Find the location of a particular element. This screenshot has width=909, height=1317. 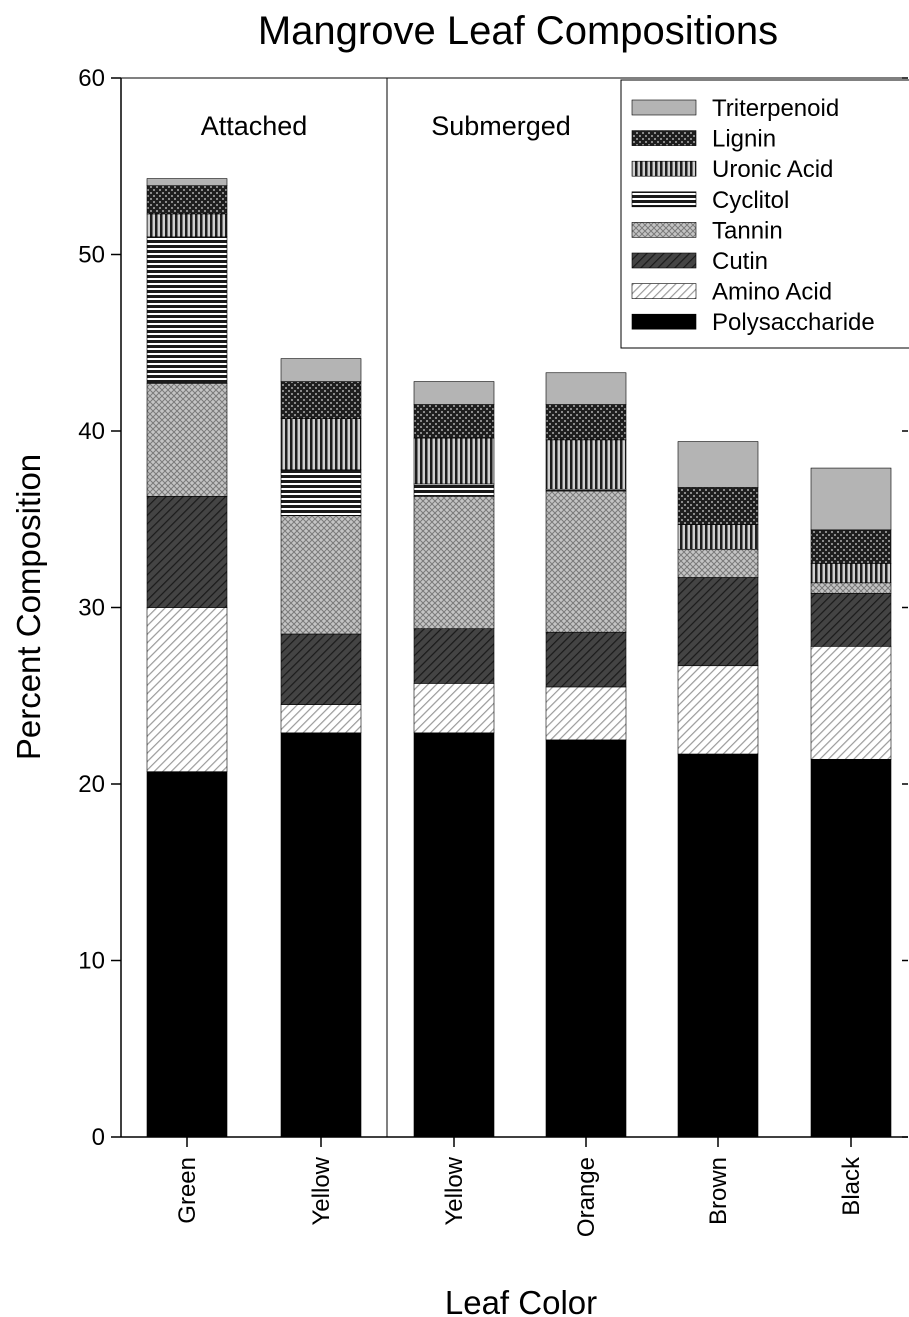

x-tick-label: Brown is located at coordinates (718, 1191).